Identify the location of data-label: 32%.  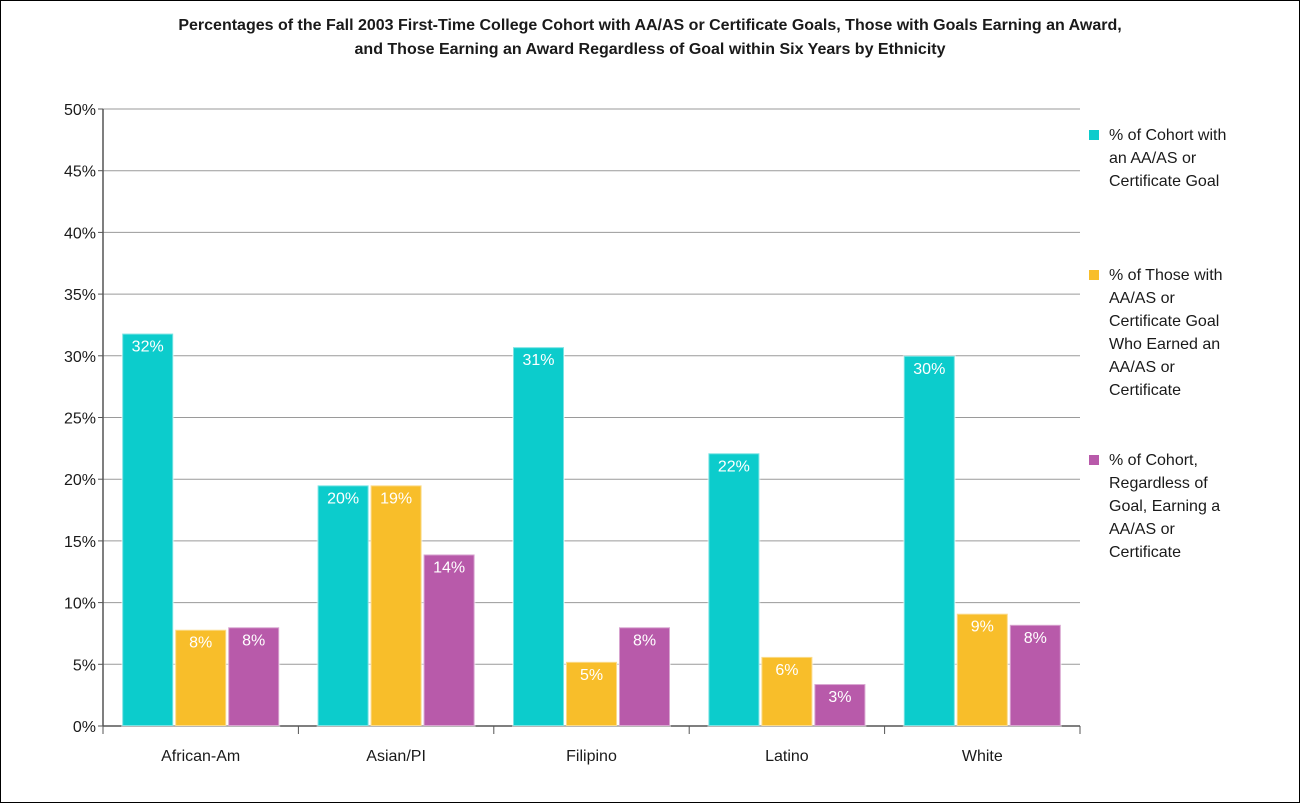
(148, 347).